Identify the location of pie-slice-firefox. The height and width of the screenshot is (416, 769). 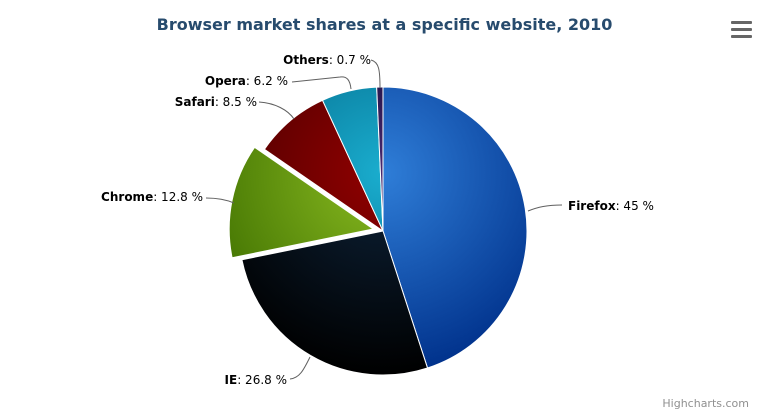
(455, 227).